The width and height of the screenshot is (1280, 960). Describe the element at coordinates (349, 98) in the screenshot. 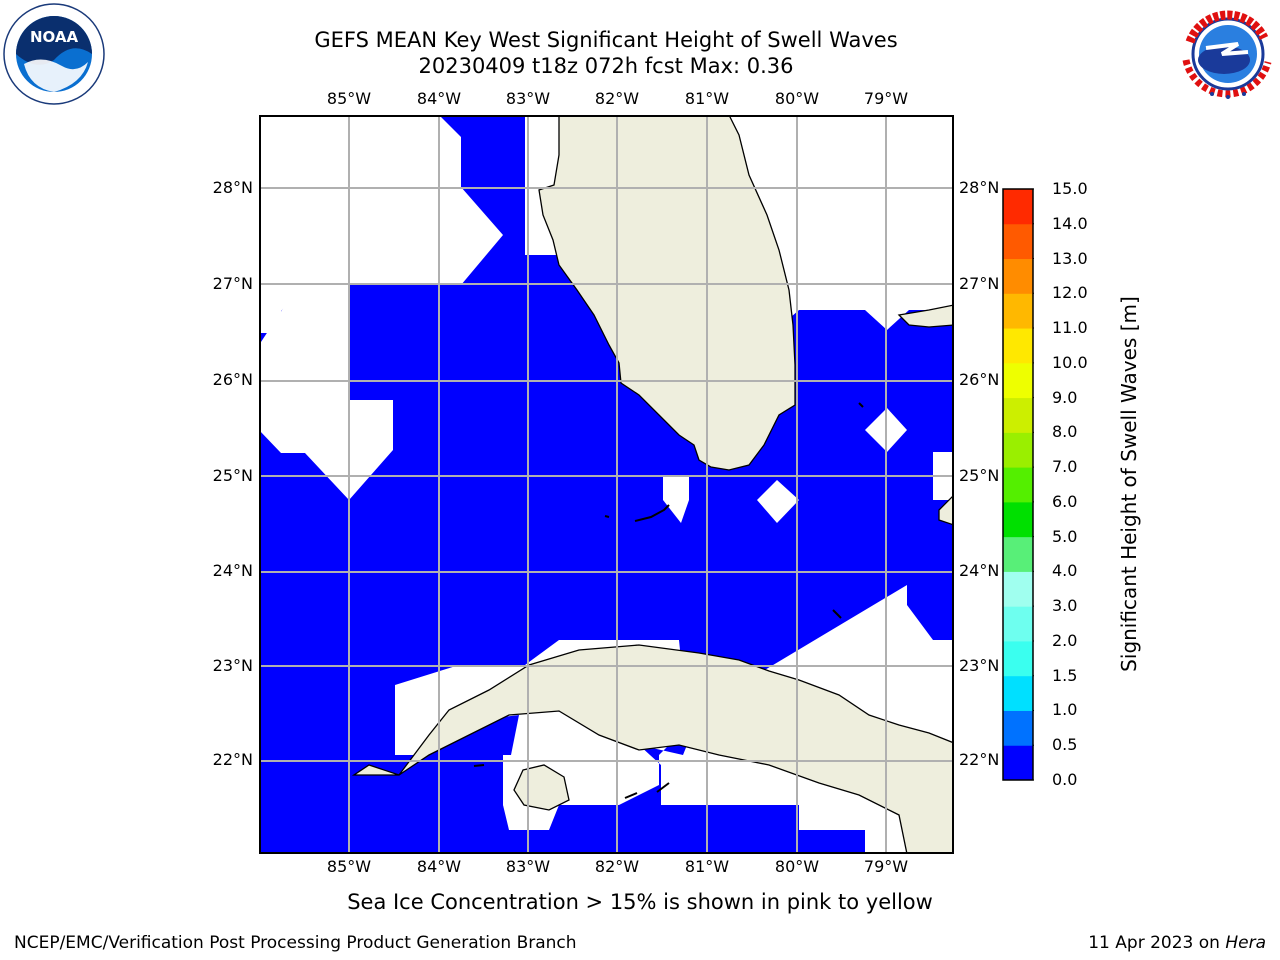

I see `lon-label-top: 85°W` at that location.